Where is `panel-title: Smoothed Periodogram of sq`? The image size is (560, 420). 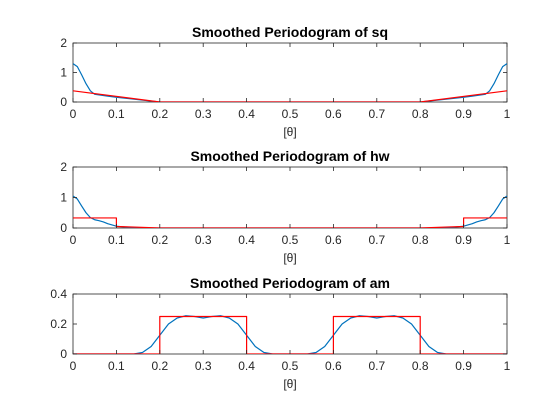 panel-title: Smoothed Periodogram of sq is located at coordinates (290, 32).